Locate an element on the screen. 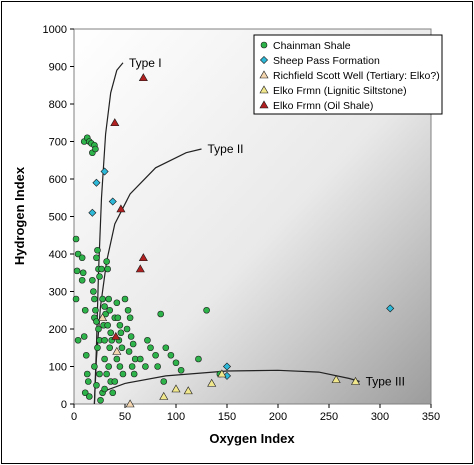 The width and height of the screenshot is (474, 465). legend-label-richfield-scott-well-tertiary-elko: Richfield Scott Well (Tertiary: Elko?) is located at coordinates (356, 76).